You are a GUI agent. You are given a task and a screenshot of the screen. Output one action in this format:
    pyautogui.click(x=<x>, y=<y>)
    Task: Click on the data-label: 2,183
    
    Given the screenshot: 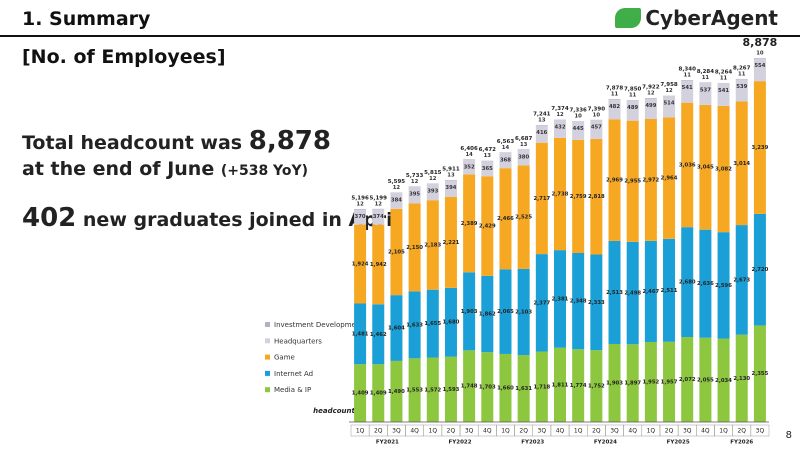 What is the action you would take?
    pyautogui.click(x=432, y=245)
    